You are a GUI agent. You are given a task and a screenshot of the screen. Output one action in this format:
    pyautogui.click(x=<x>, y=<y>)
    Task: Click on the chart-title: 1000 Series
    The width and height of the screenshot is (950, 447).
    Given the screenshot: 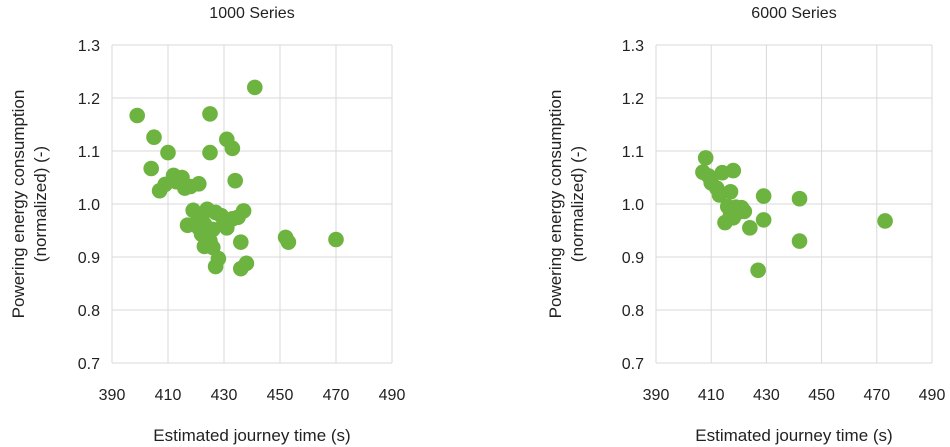 What is the action you would take?
    pyautogui.click(x=251, y=13)
    